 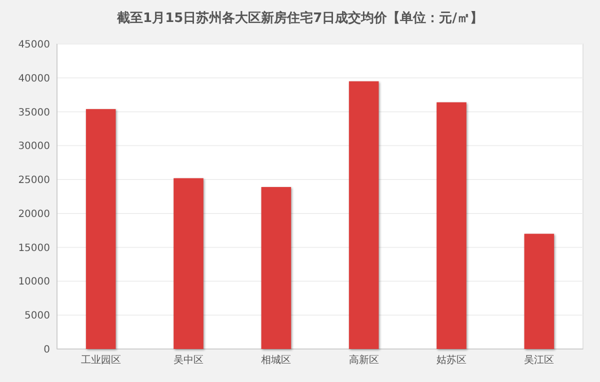 What do you see at coordinates (34, 45) in the screenshot?
I see `y-tick-label: 45000` at bounding box center [34, 45].